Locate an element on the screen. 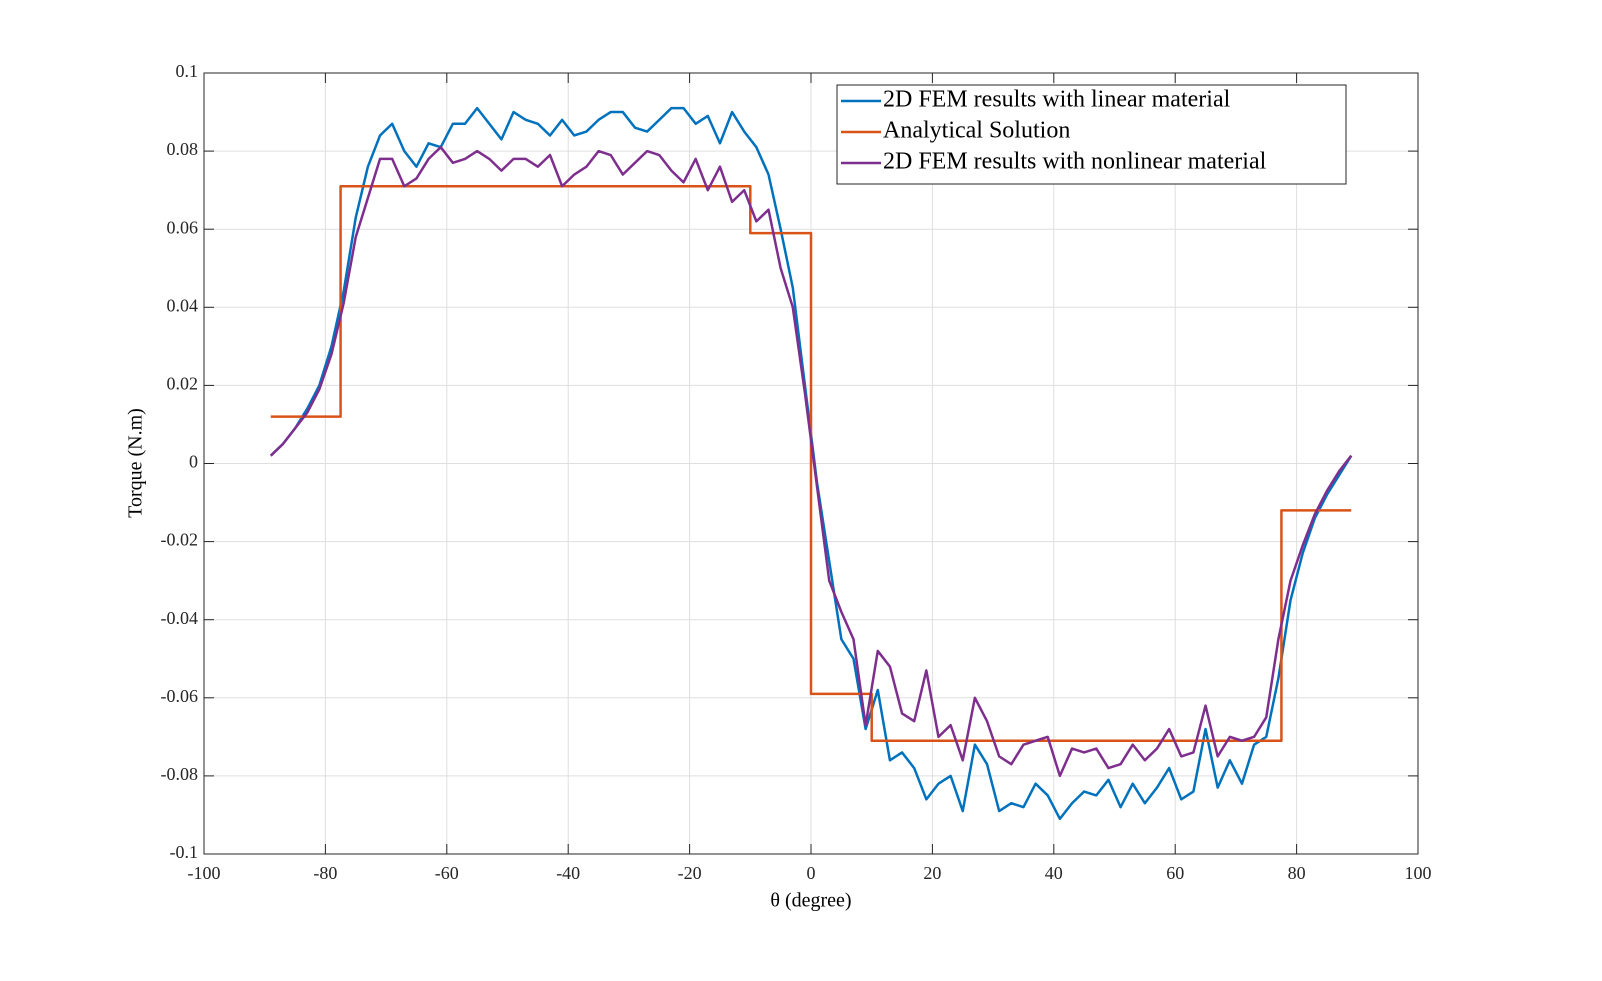 The image size is (1602, 981). x-tick-label: 60 is located at coordinates (1175, 873).